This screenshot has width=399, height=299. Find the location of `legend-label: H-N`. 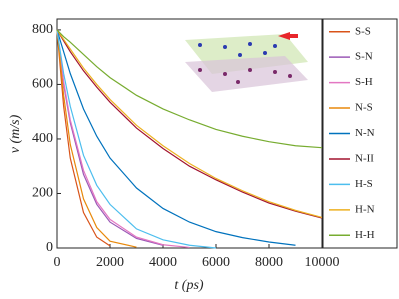

legend-label: H-N is located at coordinates (365, 209).